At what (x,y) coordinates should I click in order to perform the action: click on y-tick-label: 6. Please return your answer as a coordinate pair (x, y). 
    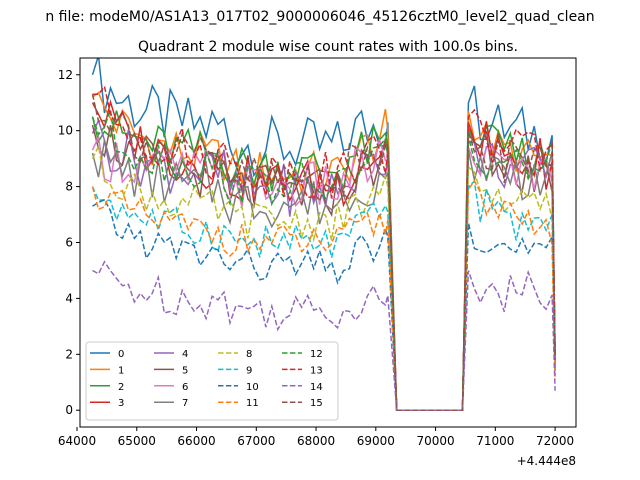
    Looking at the image, I should click on (69, 243).